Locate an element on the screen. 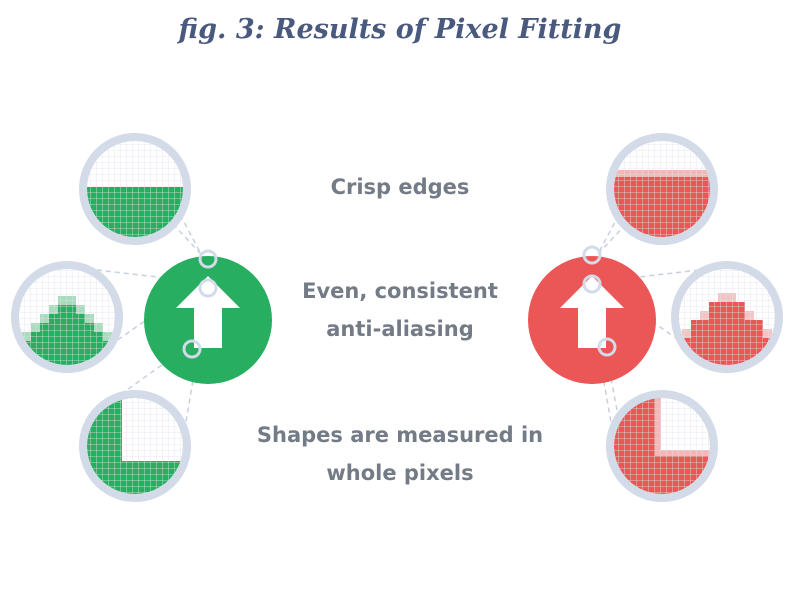 This screenshot has height=600, width=800. caption-anti-aliasing: Even, consistent anti-aliasing is located at coordinates (400, 310).